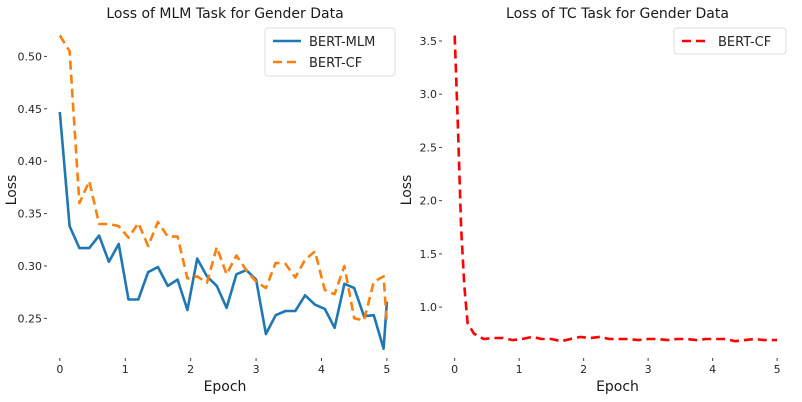 This screenshot has width=802, height=402. Describe the element at coordinates (429, 41) in the screenshot. I see `y-tick-label: 3.5` at that location.